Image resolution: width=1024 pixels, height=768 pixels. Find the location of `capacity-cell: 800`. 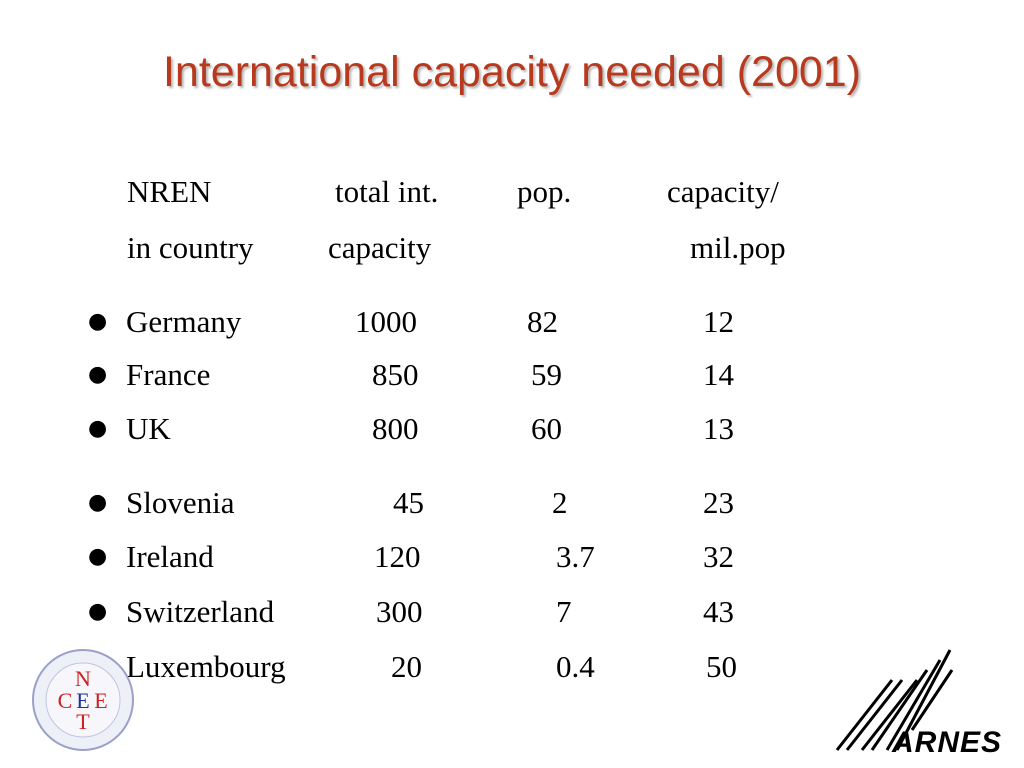

capacity-cell: 800 is located at coordinates (395, 428).